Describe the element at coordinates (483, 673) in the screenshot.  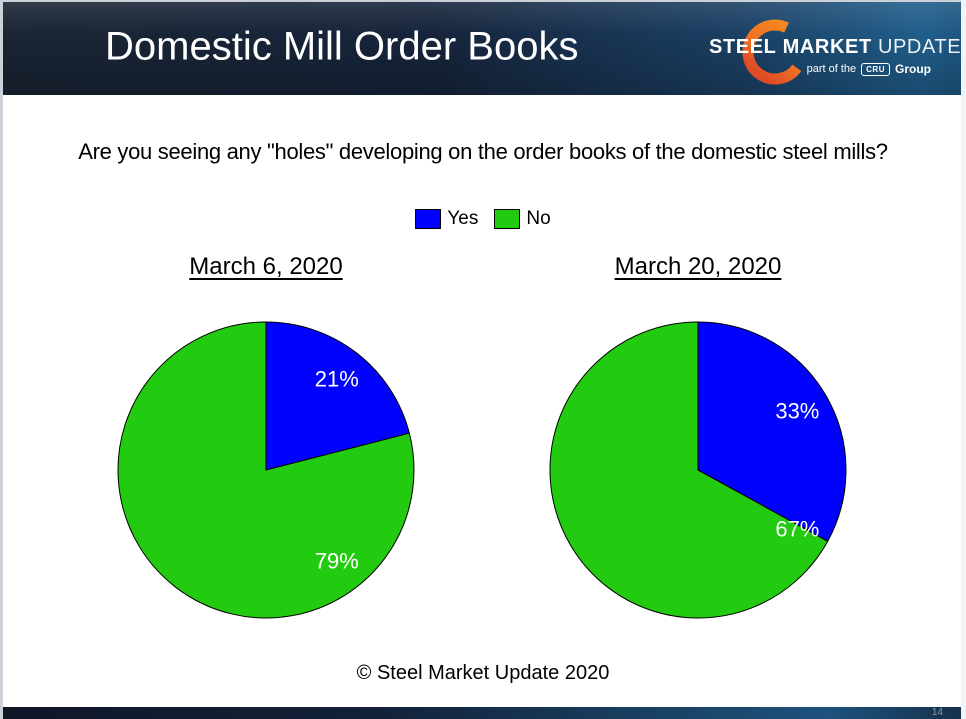
I see `copyright-text: © Steel Market Update 2020` at that location.